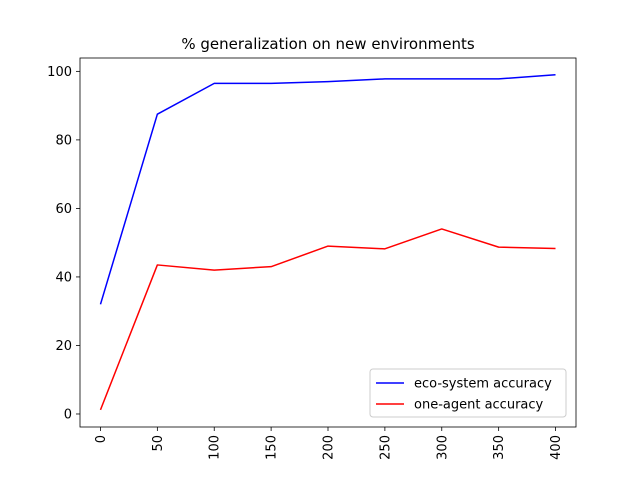  Describe the element at coordinates (59, 72) in the screenshot. I see `y-tick-label: 100` at that location.